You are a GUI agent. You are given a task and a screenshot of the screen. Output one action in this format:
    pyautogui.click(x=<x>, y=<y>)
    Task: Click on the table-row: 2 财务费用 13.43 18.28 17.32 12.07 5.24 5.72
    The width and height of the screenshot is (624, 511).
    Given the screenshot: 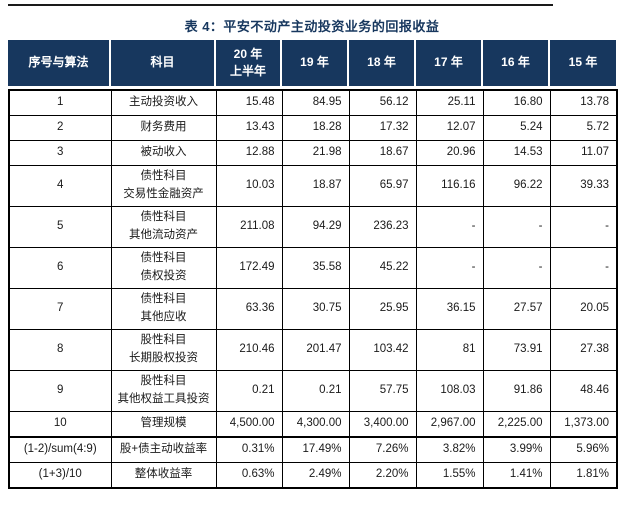 What is the action you would take?
    pyautogui.click(x=313, y=128)
    